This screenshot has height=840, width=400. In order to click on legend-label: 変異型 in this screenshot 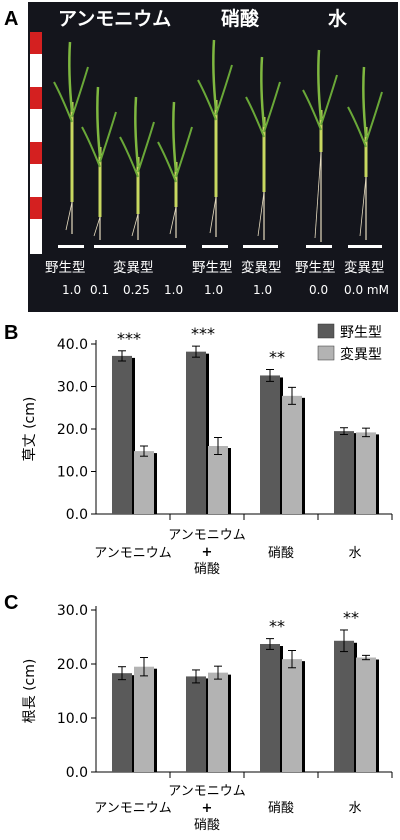, I will do `click(361, 354)`.